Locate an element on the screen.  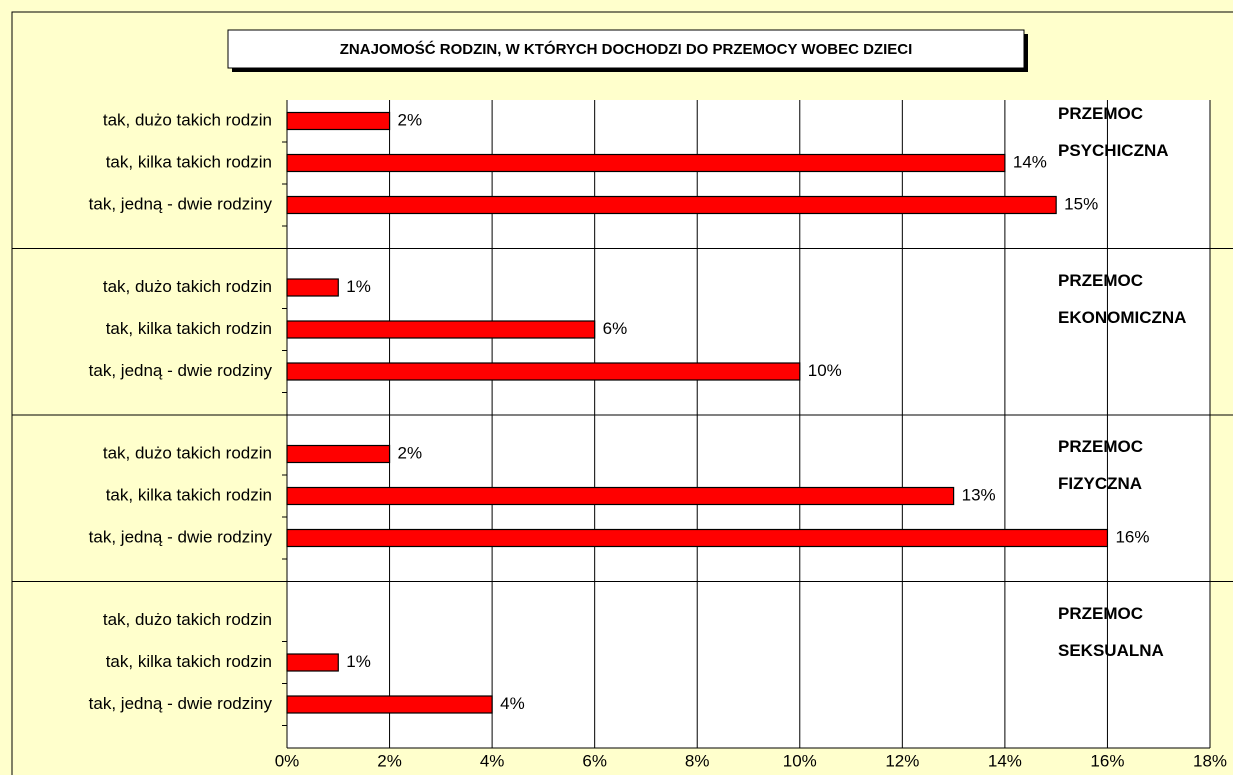
group-label: PRZEMOC FIZYCZNA is located at coordinates (1100, 465).